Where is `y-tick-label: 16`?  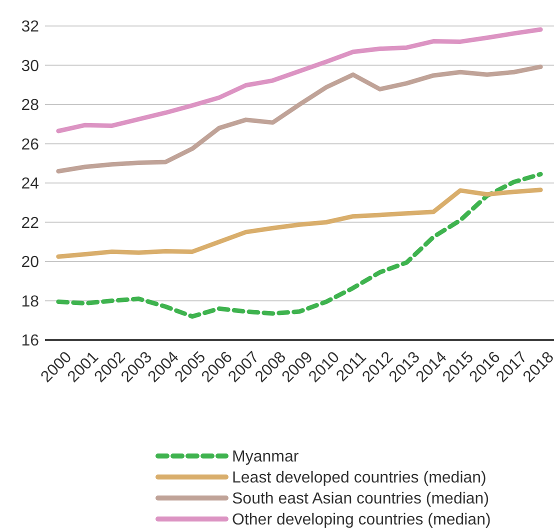 y-tick-label: 16 is located at coordinates (30, 341).